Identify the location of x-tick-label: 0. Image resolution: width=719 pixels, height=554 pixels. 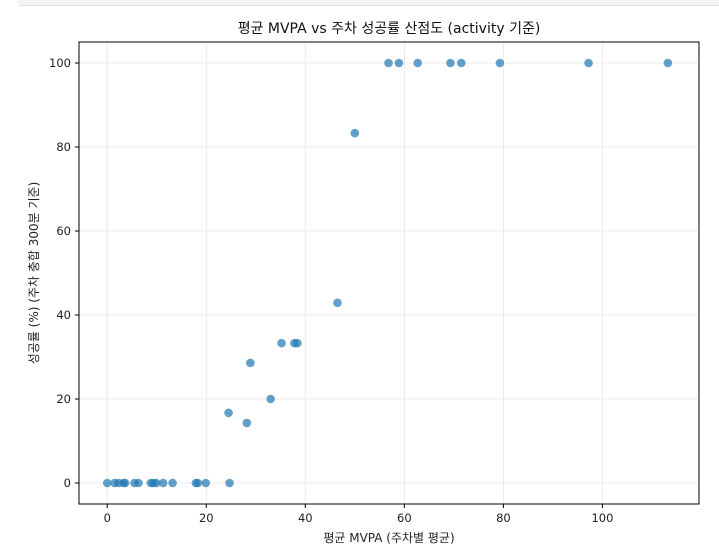
(107, 518).